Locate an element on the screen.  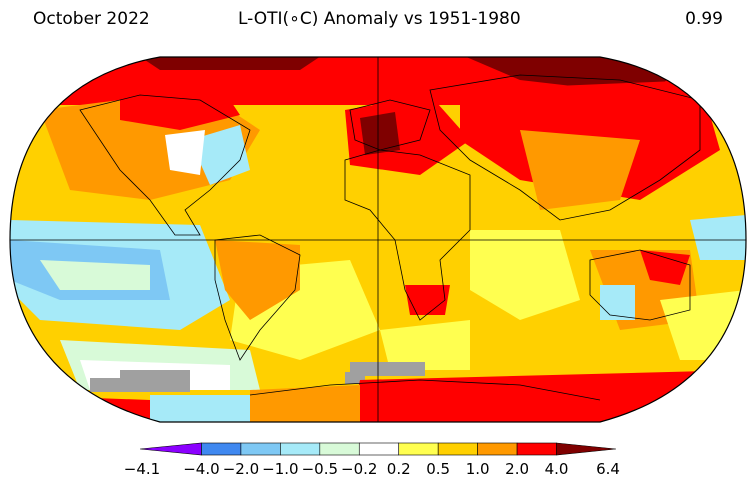
colorbar-tick-label: 0.2 is located at coordinates (399, 469).